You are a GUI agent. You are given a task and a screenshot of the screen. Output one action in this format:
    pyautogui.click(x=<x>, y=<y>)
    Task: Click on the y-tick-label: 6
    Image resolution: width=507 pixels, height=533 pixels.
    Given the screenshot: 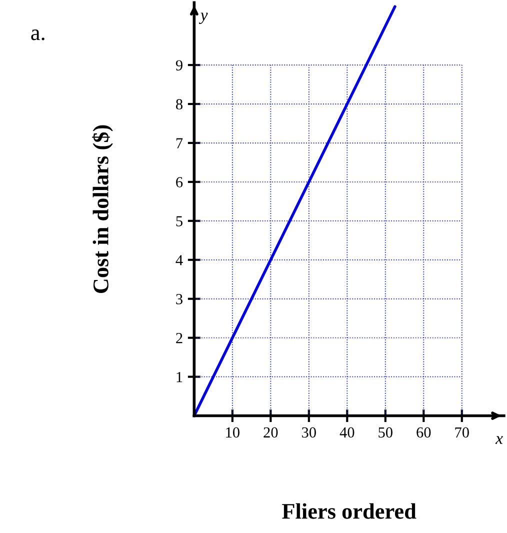 What is the action you would take?
    pyautogui.click(x=179, y=182)
    